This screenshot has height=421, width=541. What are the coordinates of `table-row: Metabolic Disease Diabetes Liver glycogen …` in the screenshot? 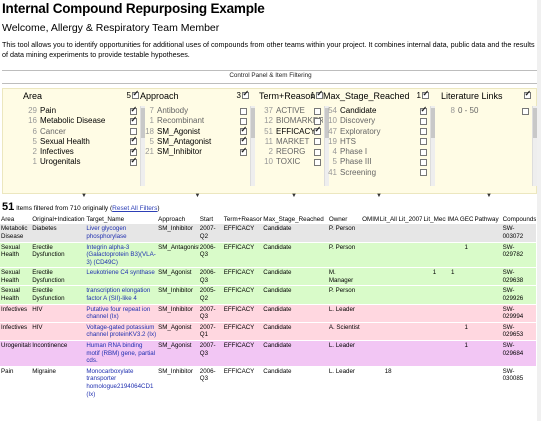 It's located at (268, 233).